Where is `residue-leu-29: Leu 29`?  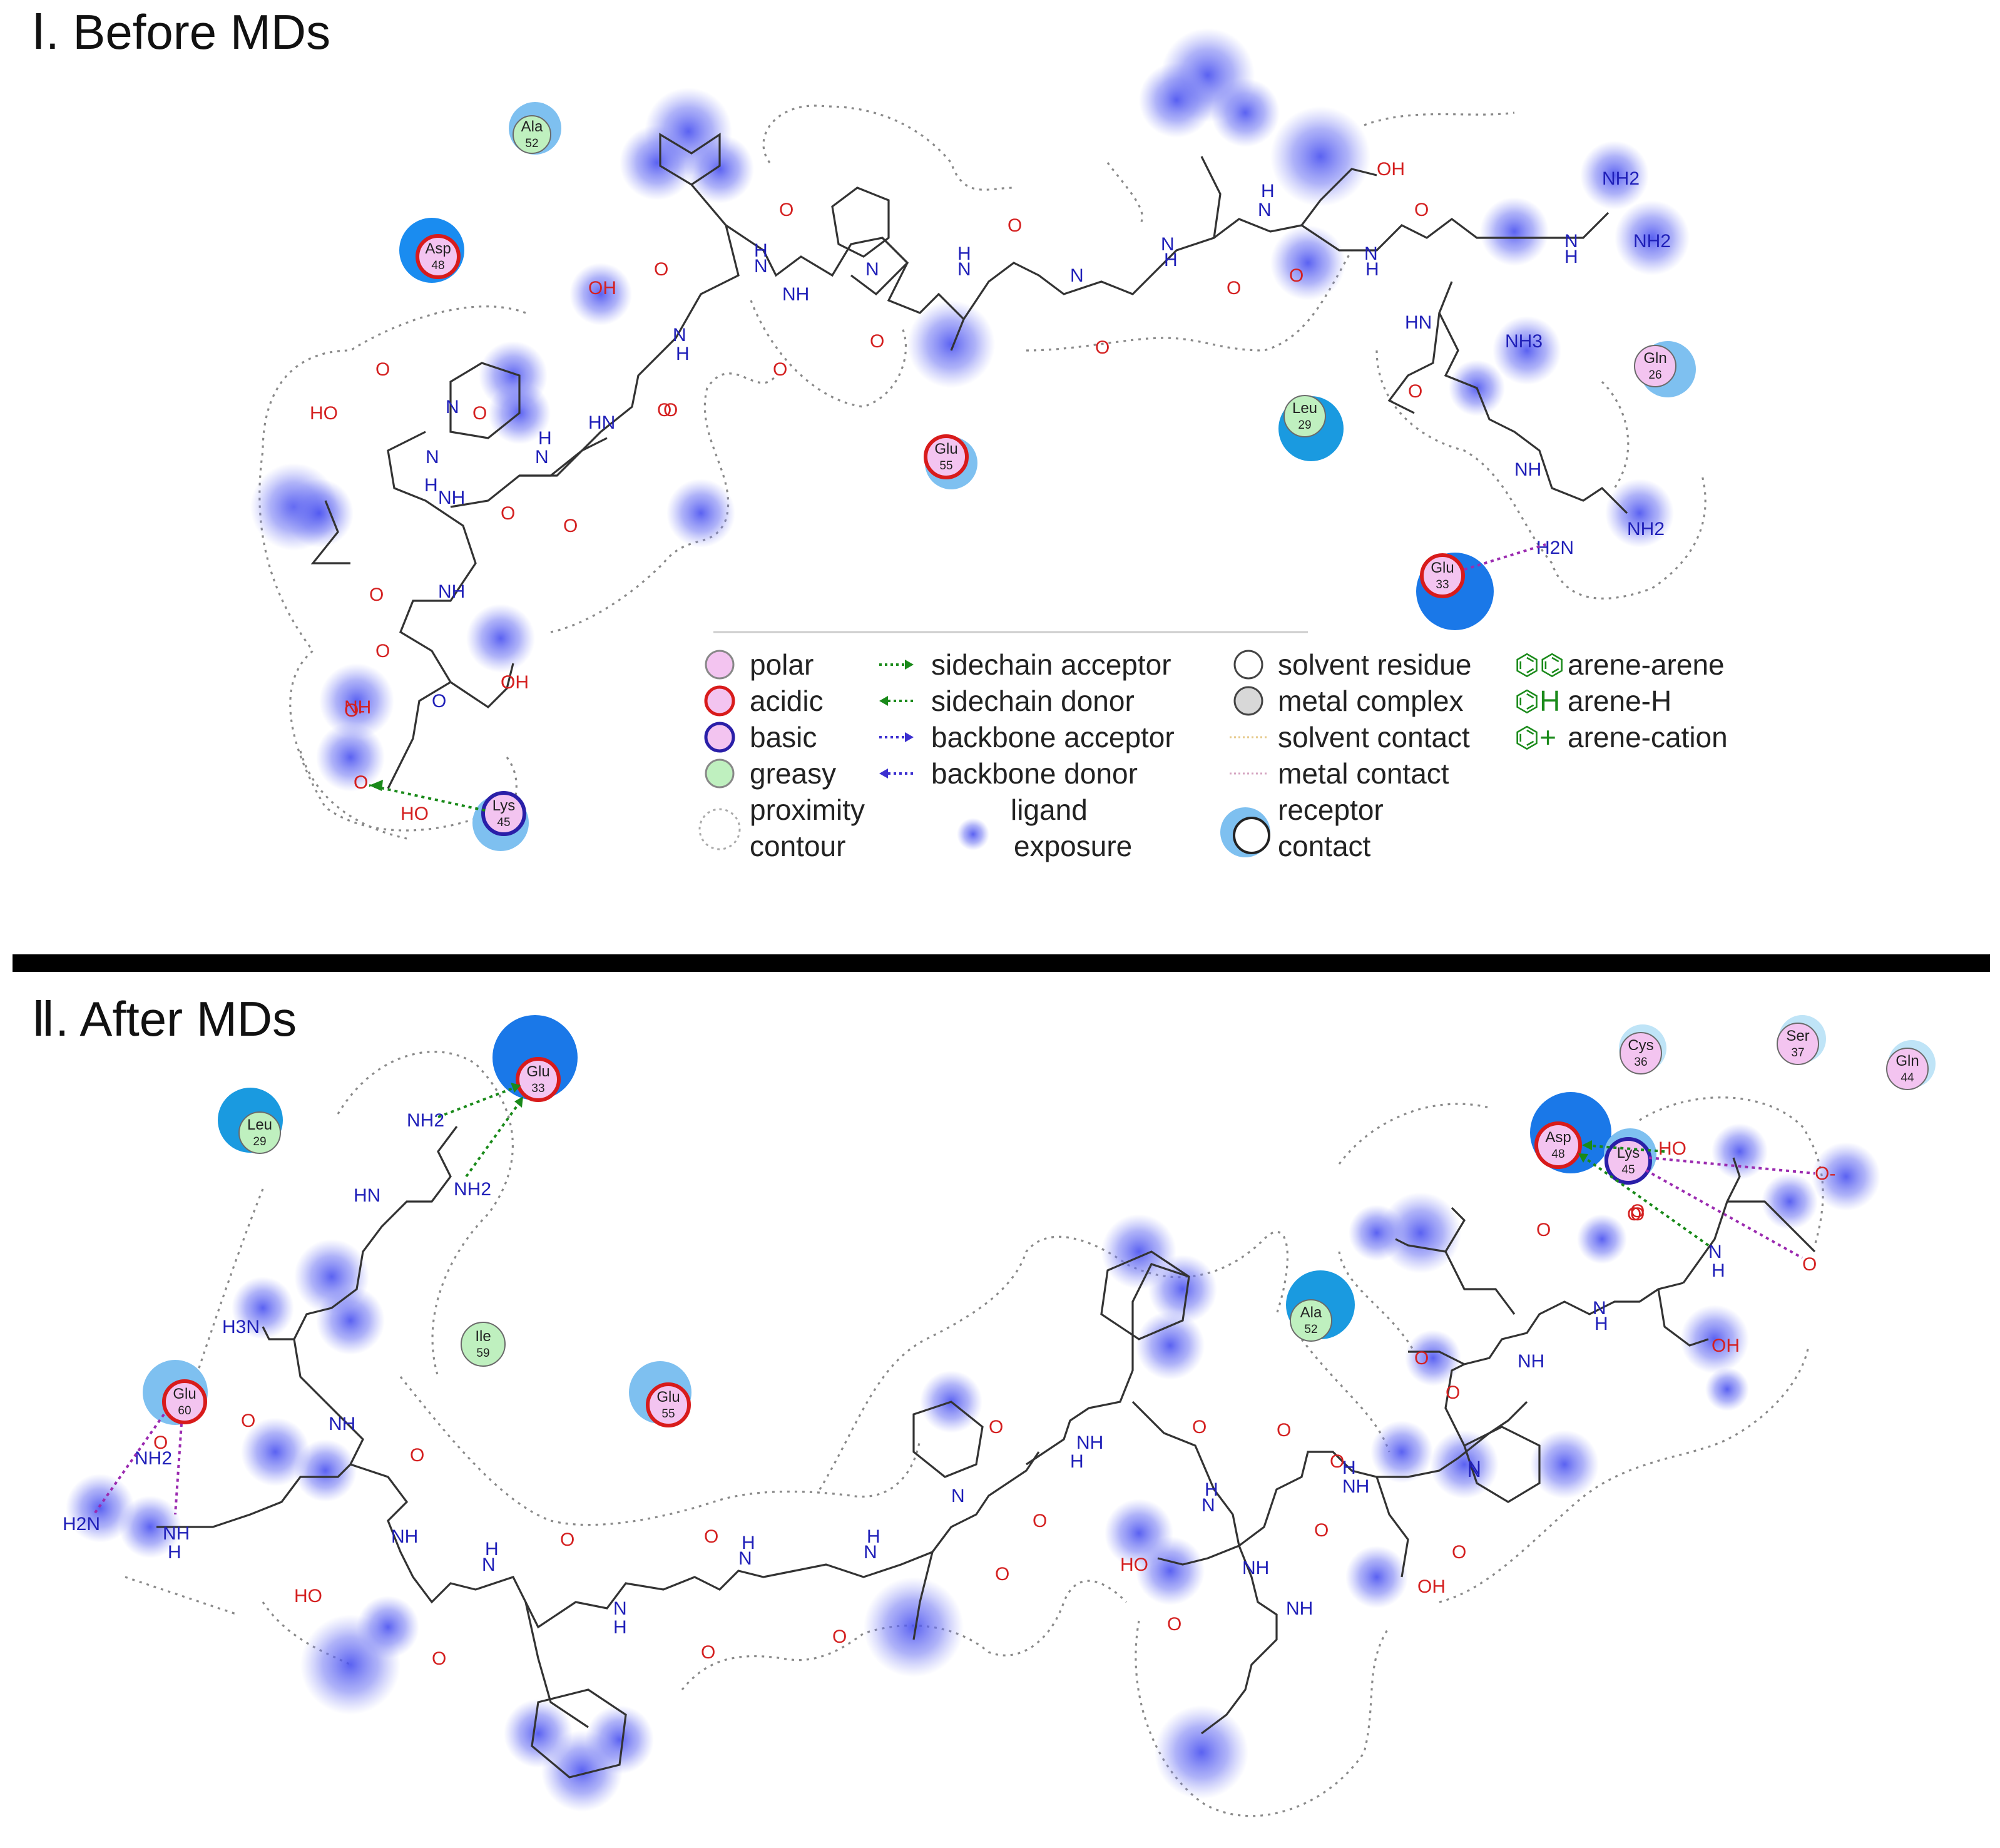
residue-leu-29: Leu 29 is located at coordinates (251, 1121).